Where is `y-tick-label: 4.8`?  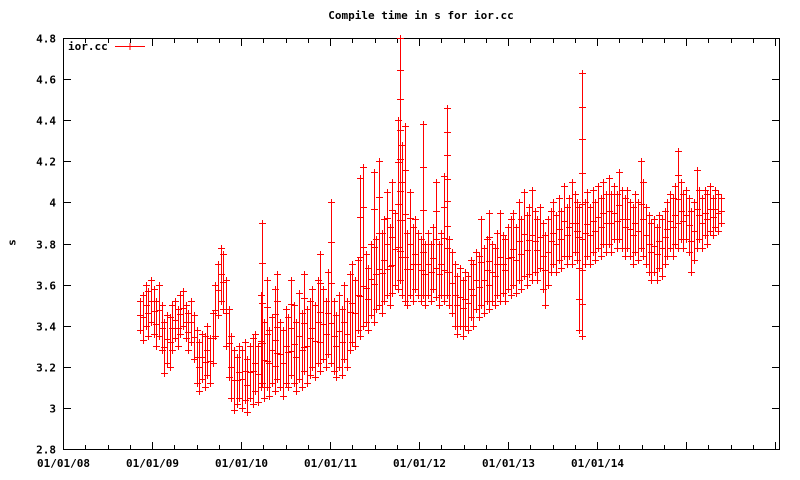 y-tick-label: 4.8 is located at coordinates (46, 39).